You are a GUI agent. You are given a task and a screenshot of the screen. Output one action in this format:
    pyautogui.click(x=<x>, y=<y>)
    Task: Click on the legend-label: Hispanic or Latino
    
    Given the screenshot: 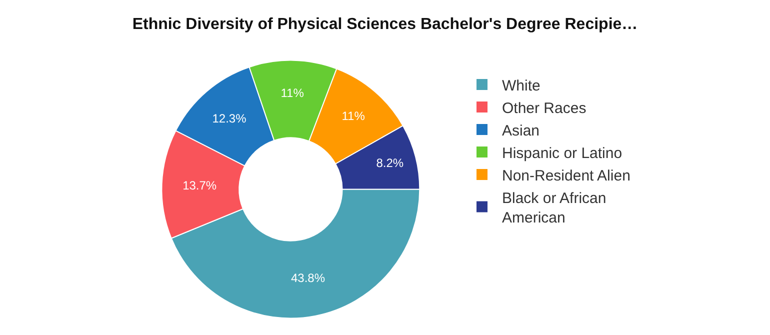 What is the action you would take?
    pyautogui.click(x=562, y=153)
    